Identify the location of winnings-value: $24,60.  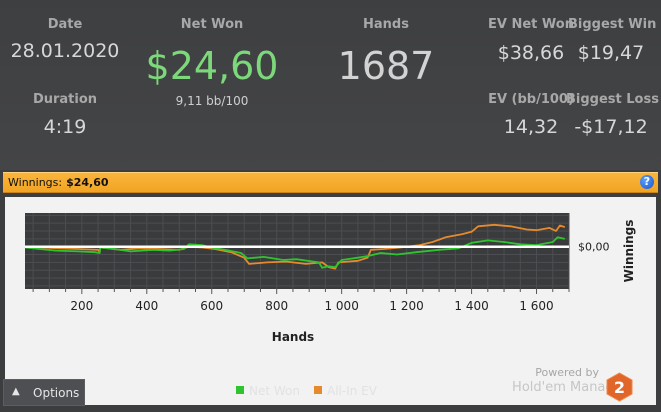
(87, 182).